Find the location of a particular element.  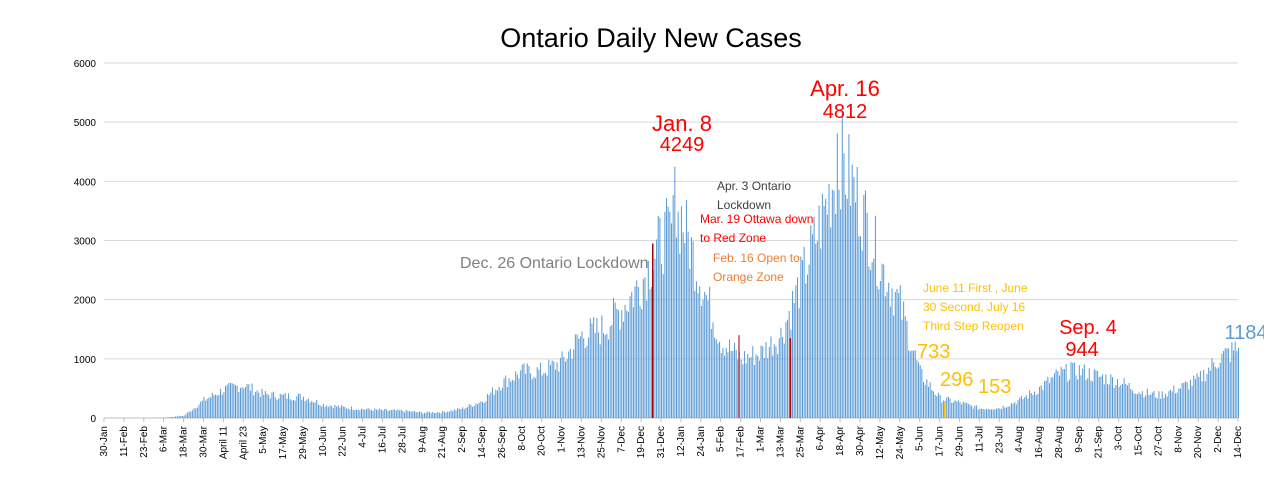

x-tick-label: 28-Jul is located at coordinates (402, 439).